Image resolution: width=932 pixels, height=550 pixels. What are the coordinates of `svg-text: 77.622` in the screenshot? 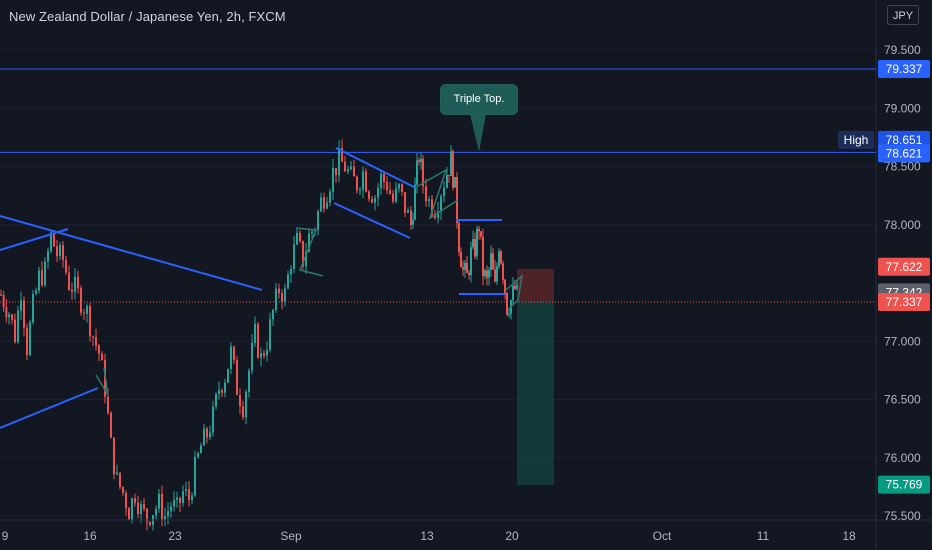 It's located at (904, 267).